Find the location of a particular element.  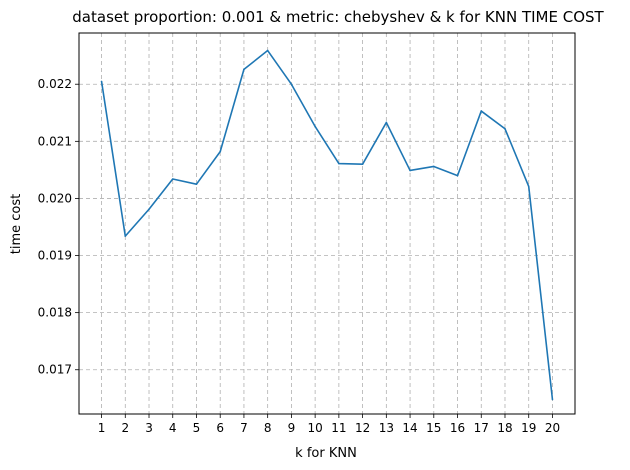

x-tick-label: 5 is located at coordinates (197, 428).